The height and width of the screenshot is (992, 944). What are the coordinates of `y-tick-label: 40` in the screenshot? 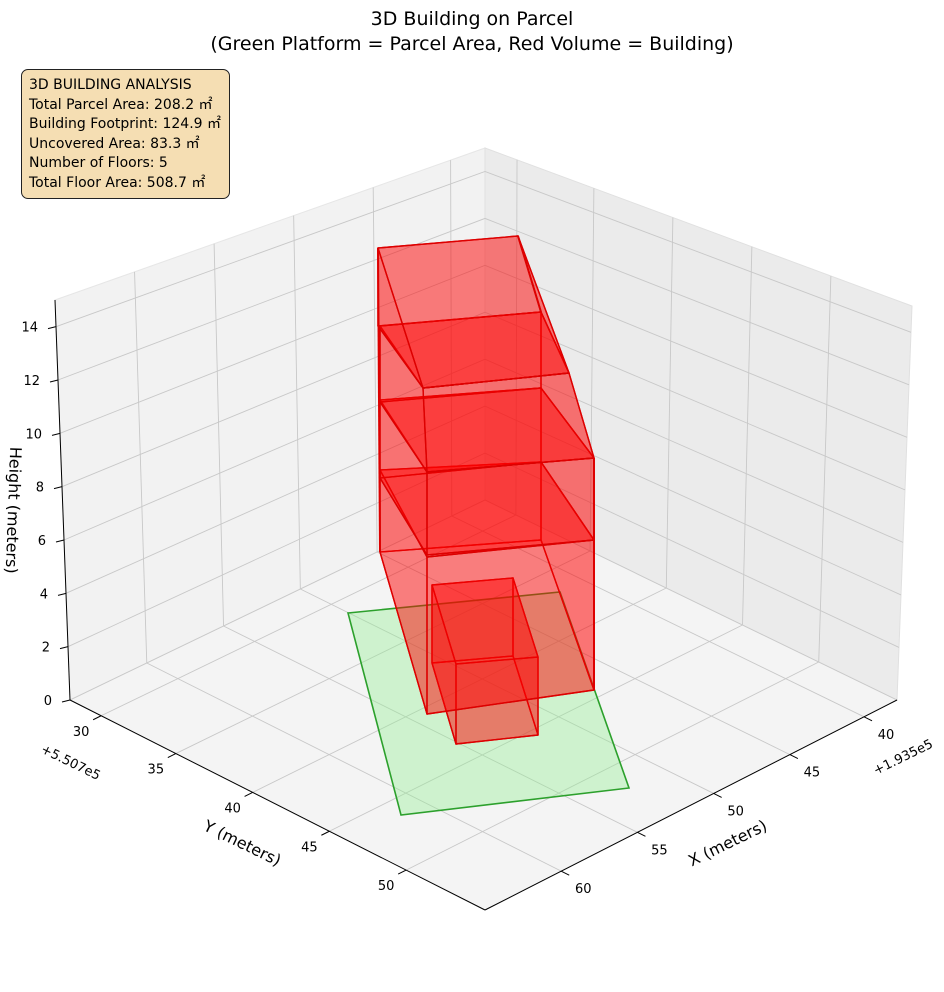 It's located at (232, 808).